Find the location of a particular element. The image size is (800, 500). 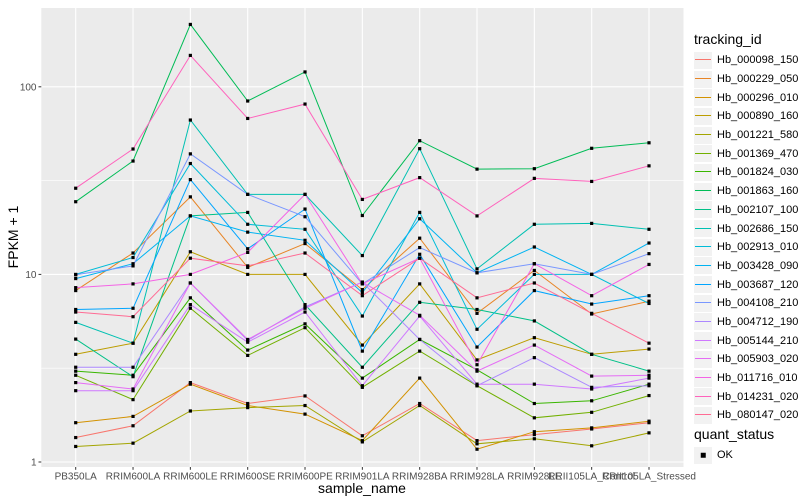

legend-label: Hb_001824_030 is located at coordinates (758, 172).